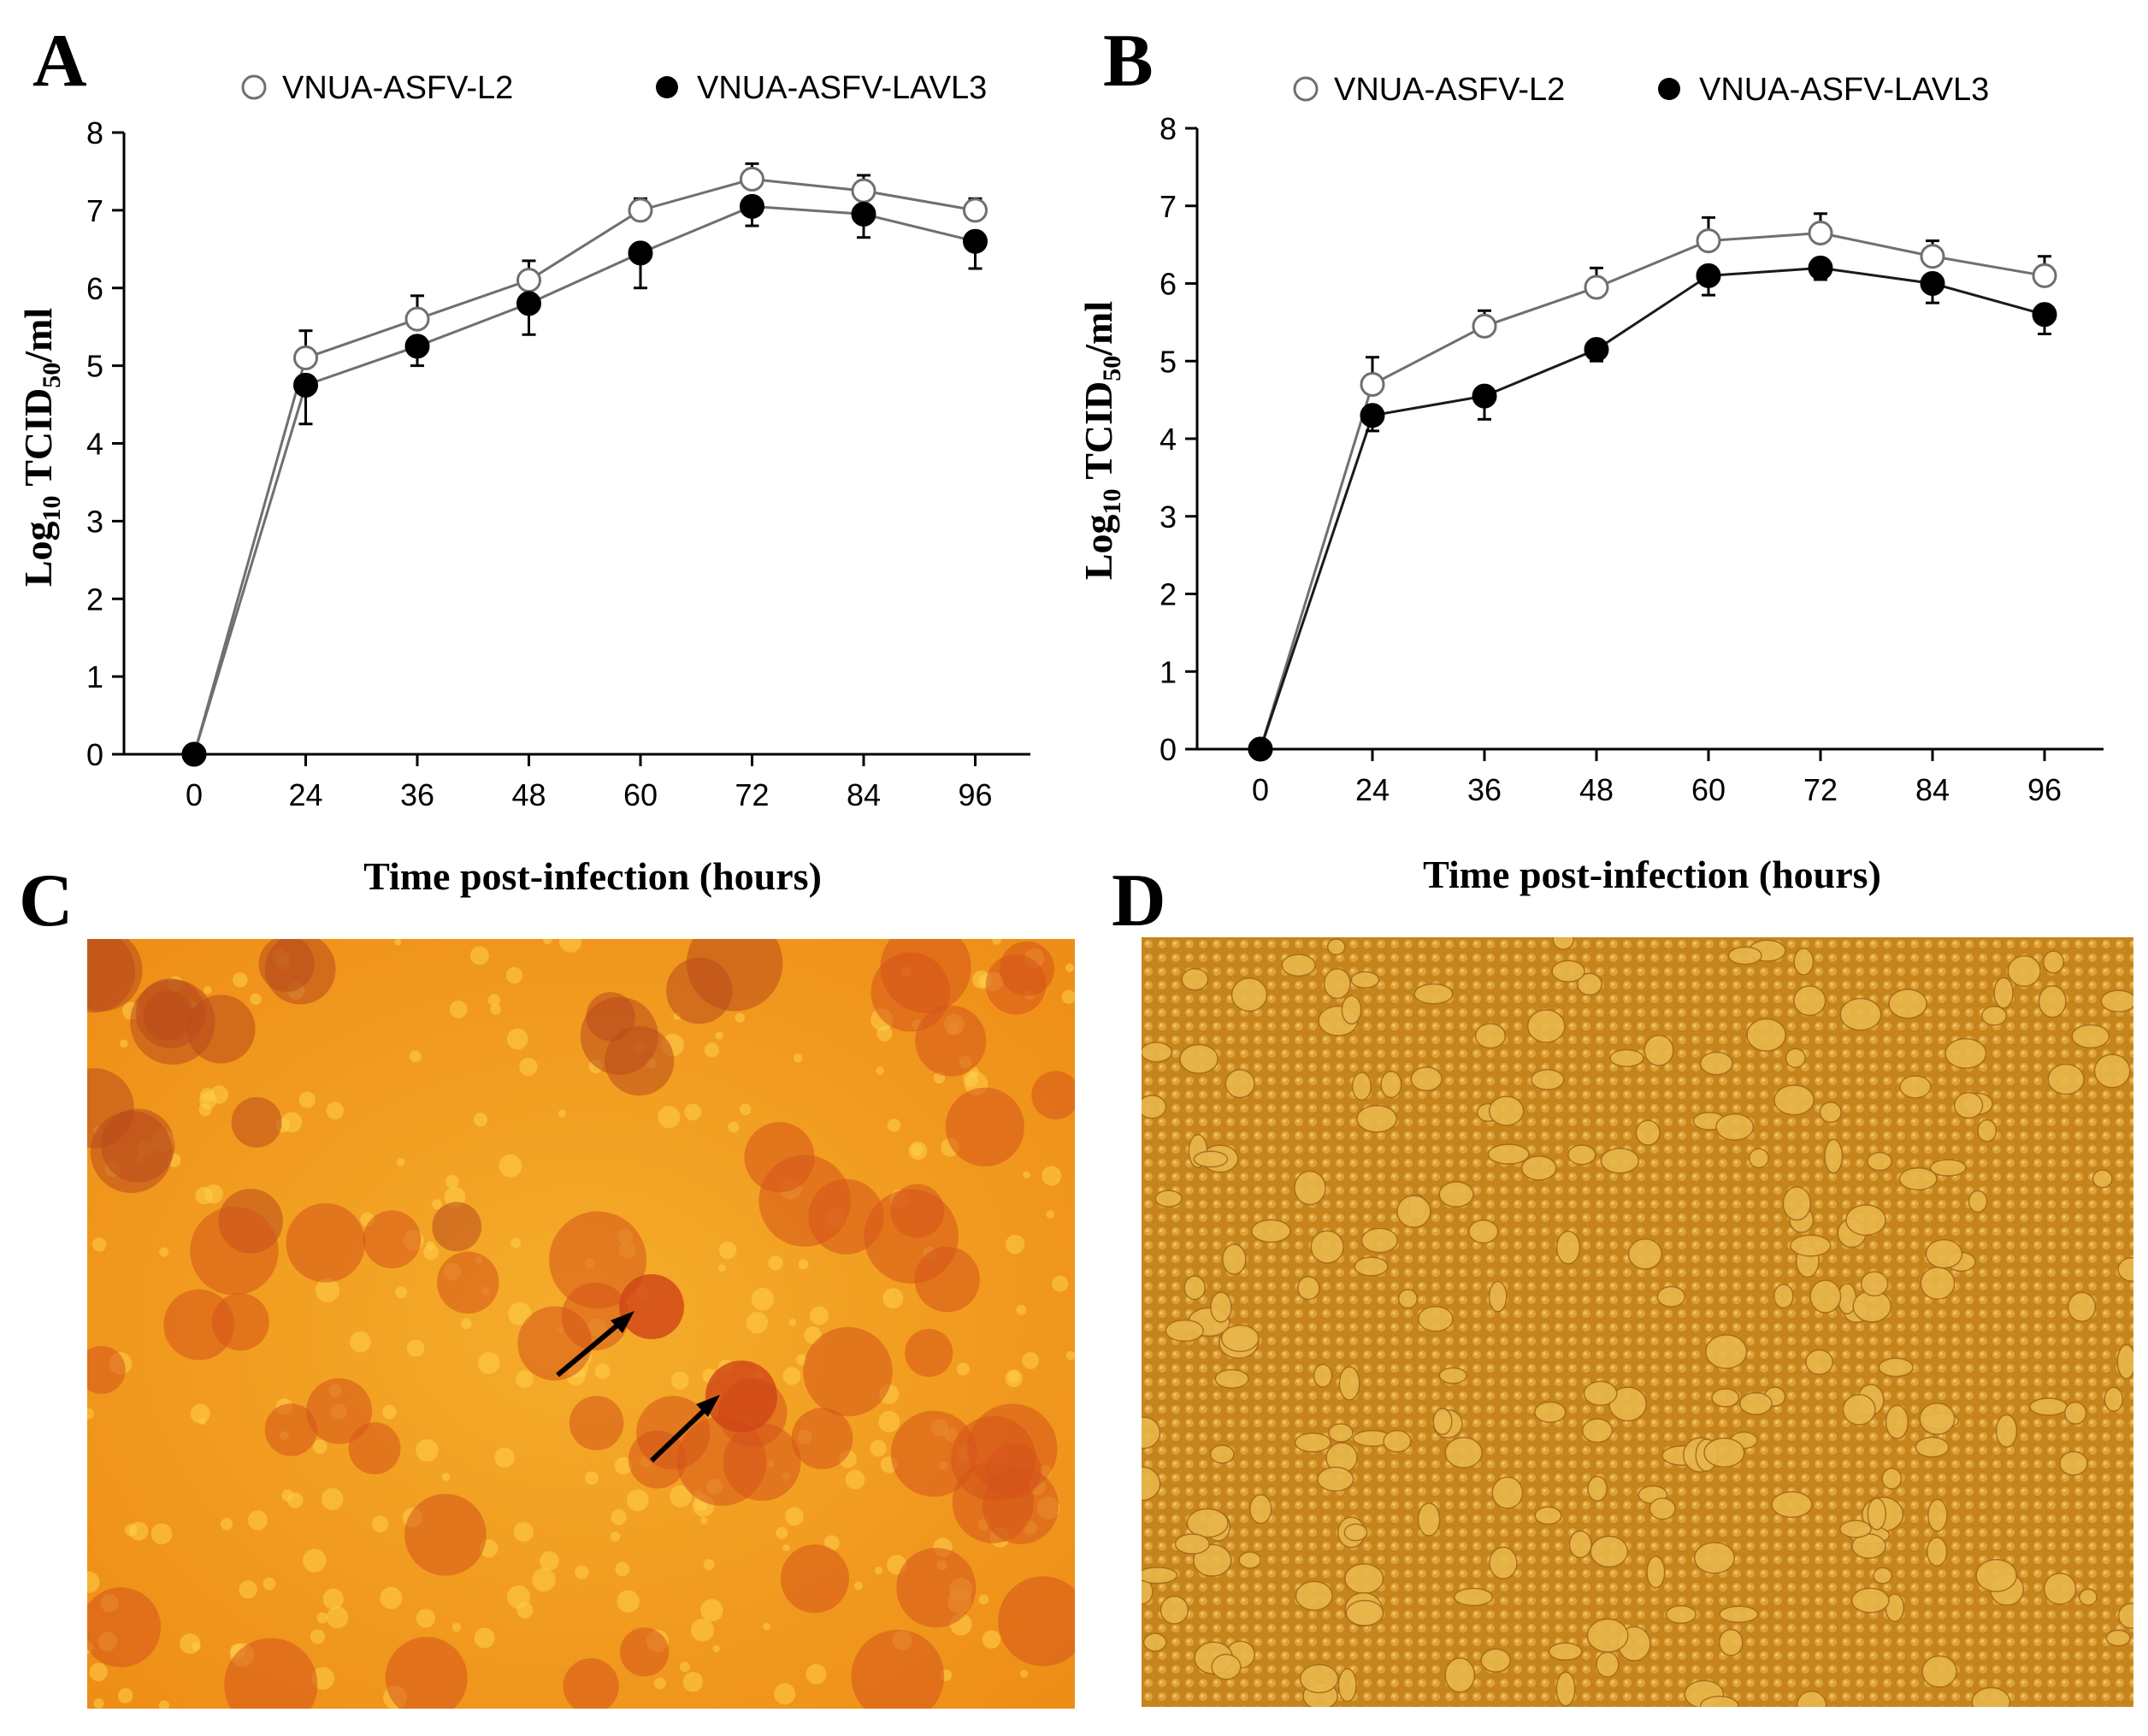 The image size is (2148, 1736). Describe the element at coordinates (95, 600) in the screenshot. I see `y-tick-label: 2` at that location.